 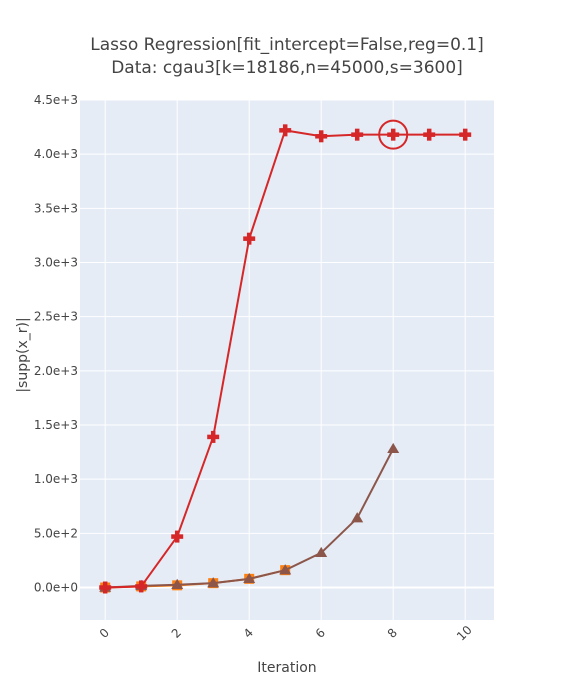 I want to click on y-tick-label: 2.5e+3, so click(x=56, y=317).